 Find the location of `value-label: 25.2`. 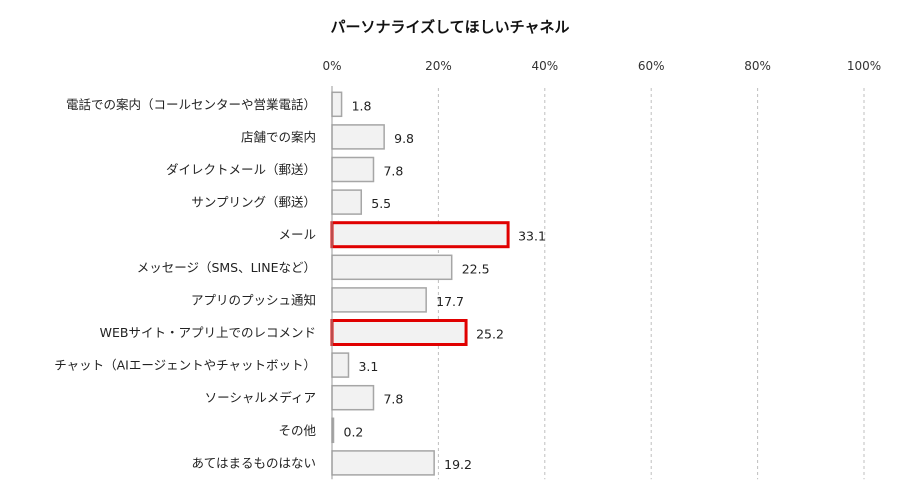

value-label: 25.2 is located at coordinates (490, 334).